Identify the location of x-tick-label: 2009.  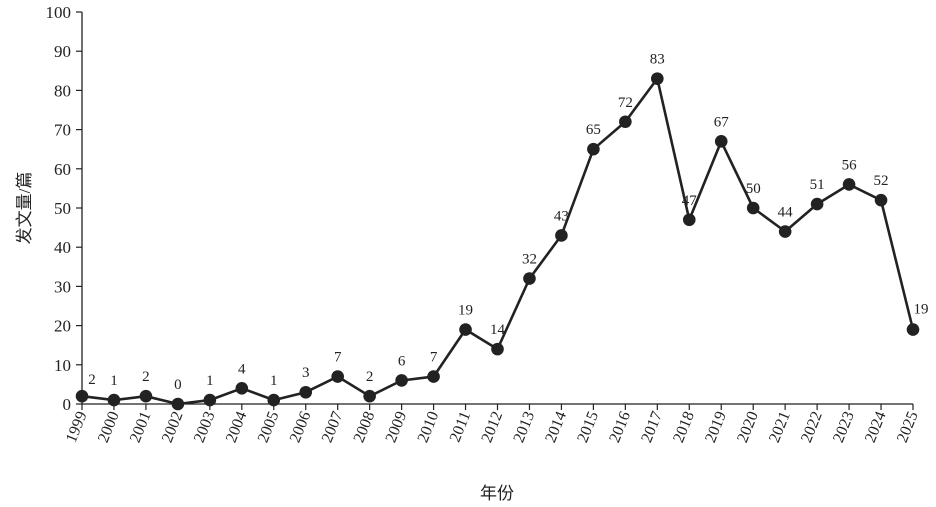
(397, 427).